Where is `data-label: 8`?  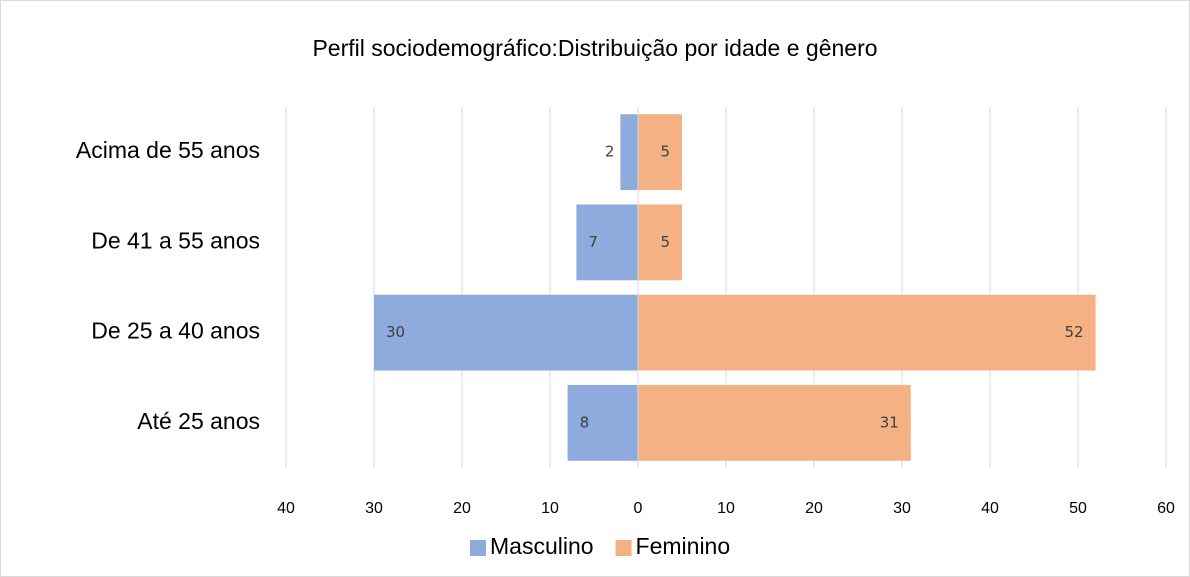 data-label: 8 is located at coordinates (585, 422).